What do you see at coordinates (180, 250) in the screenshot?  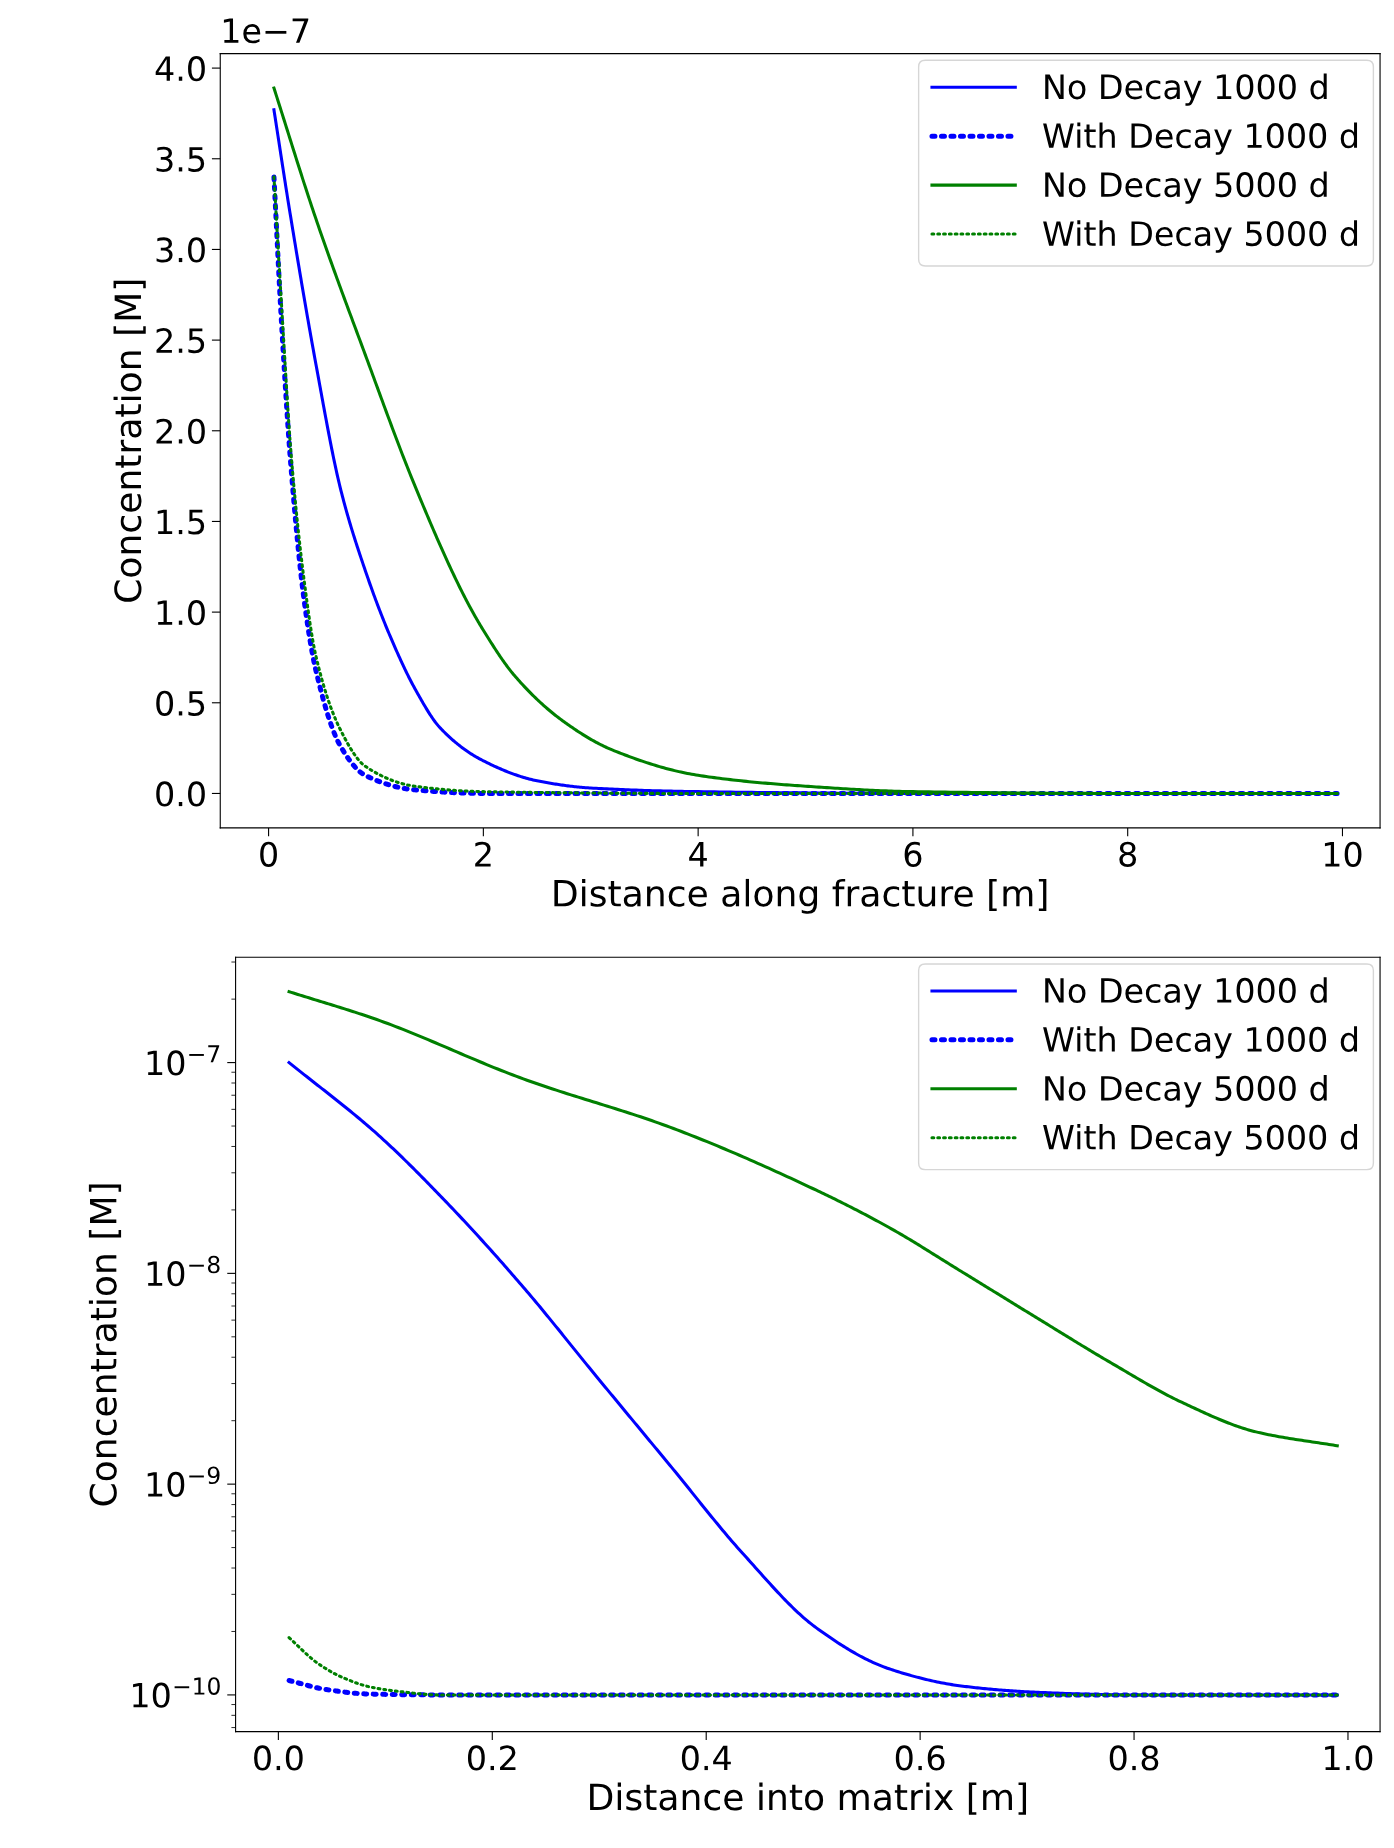 I see `y-tick-label: 3.0` at bounding box center [180, 250].